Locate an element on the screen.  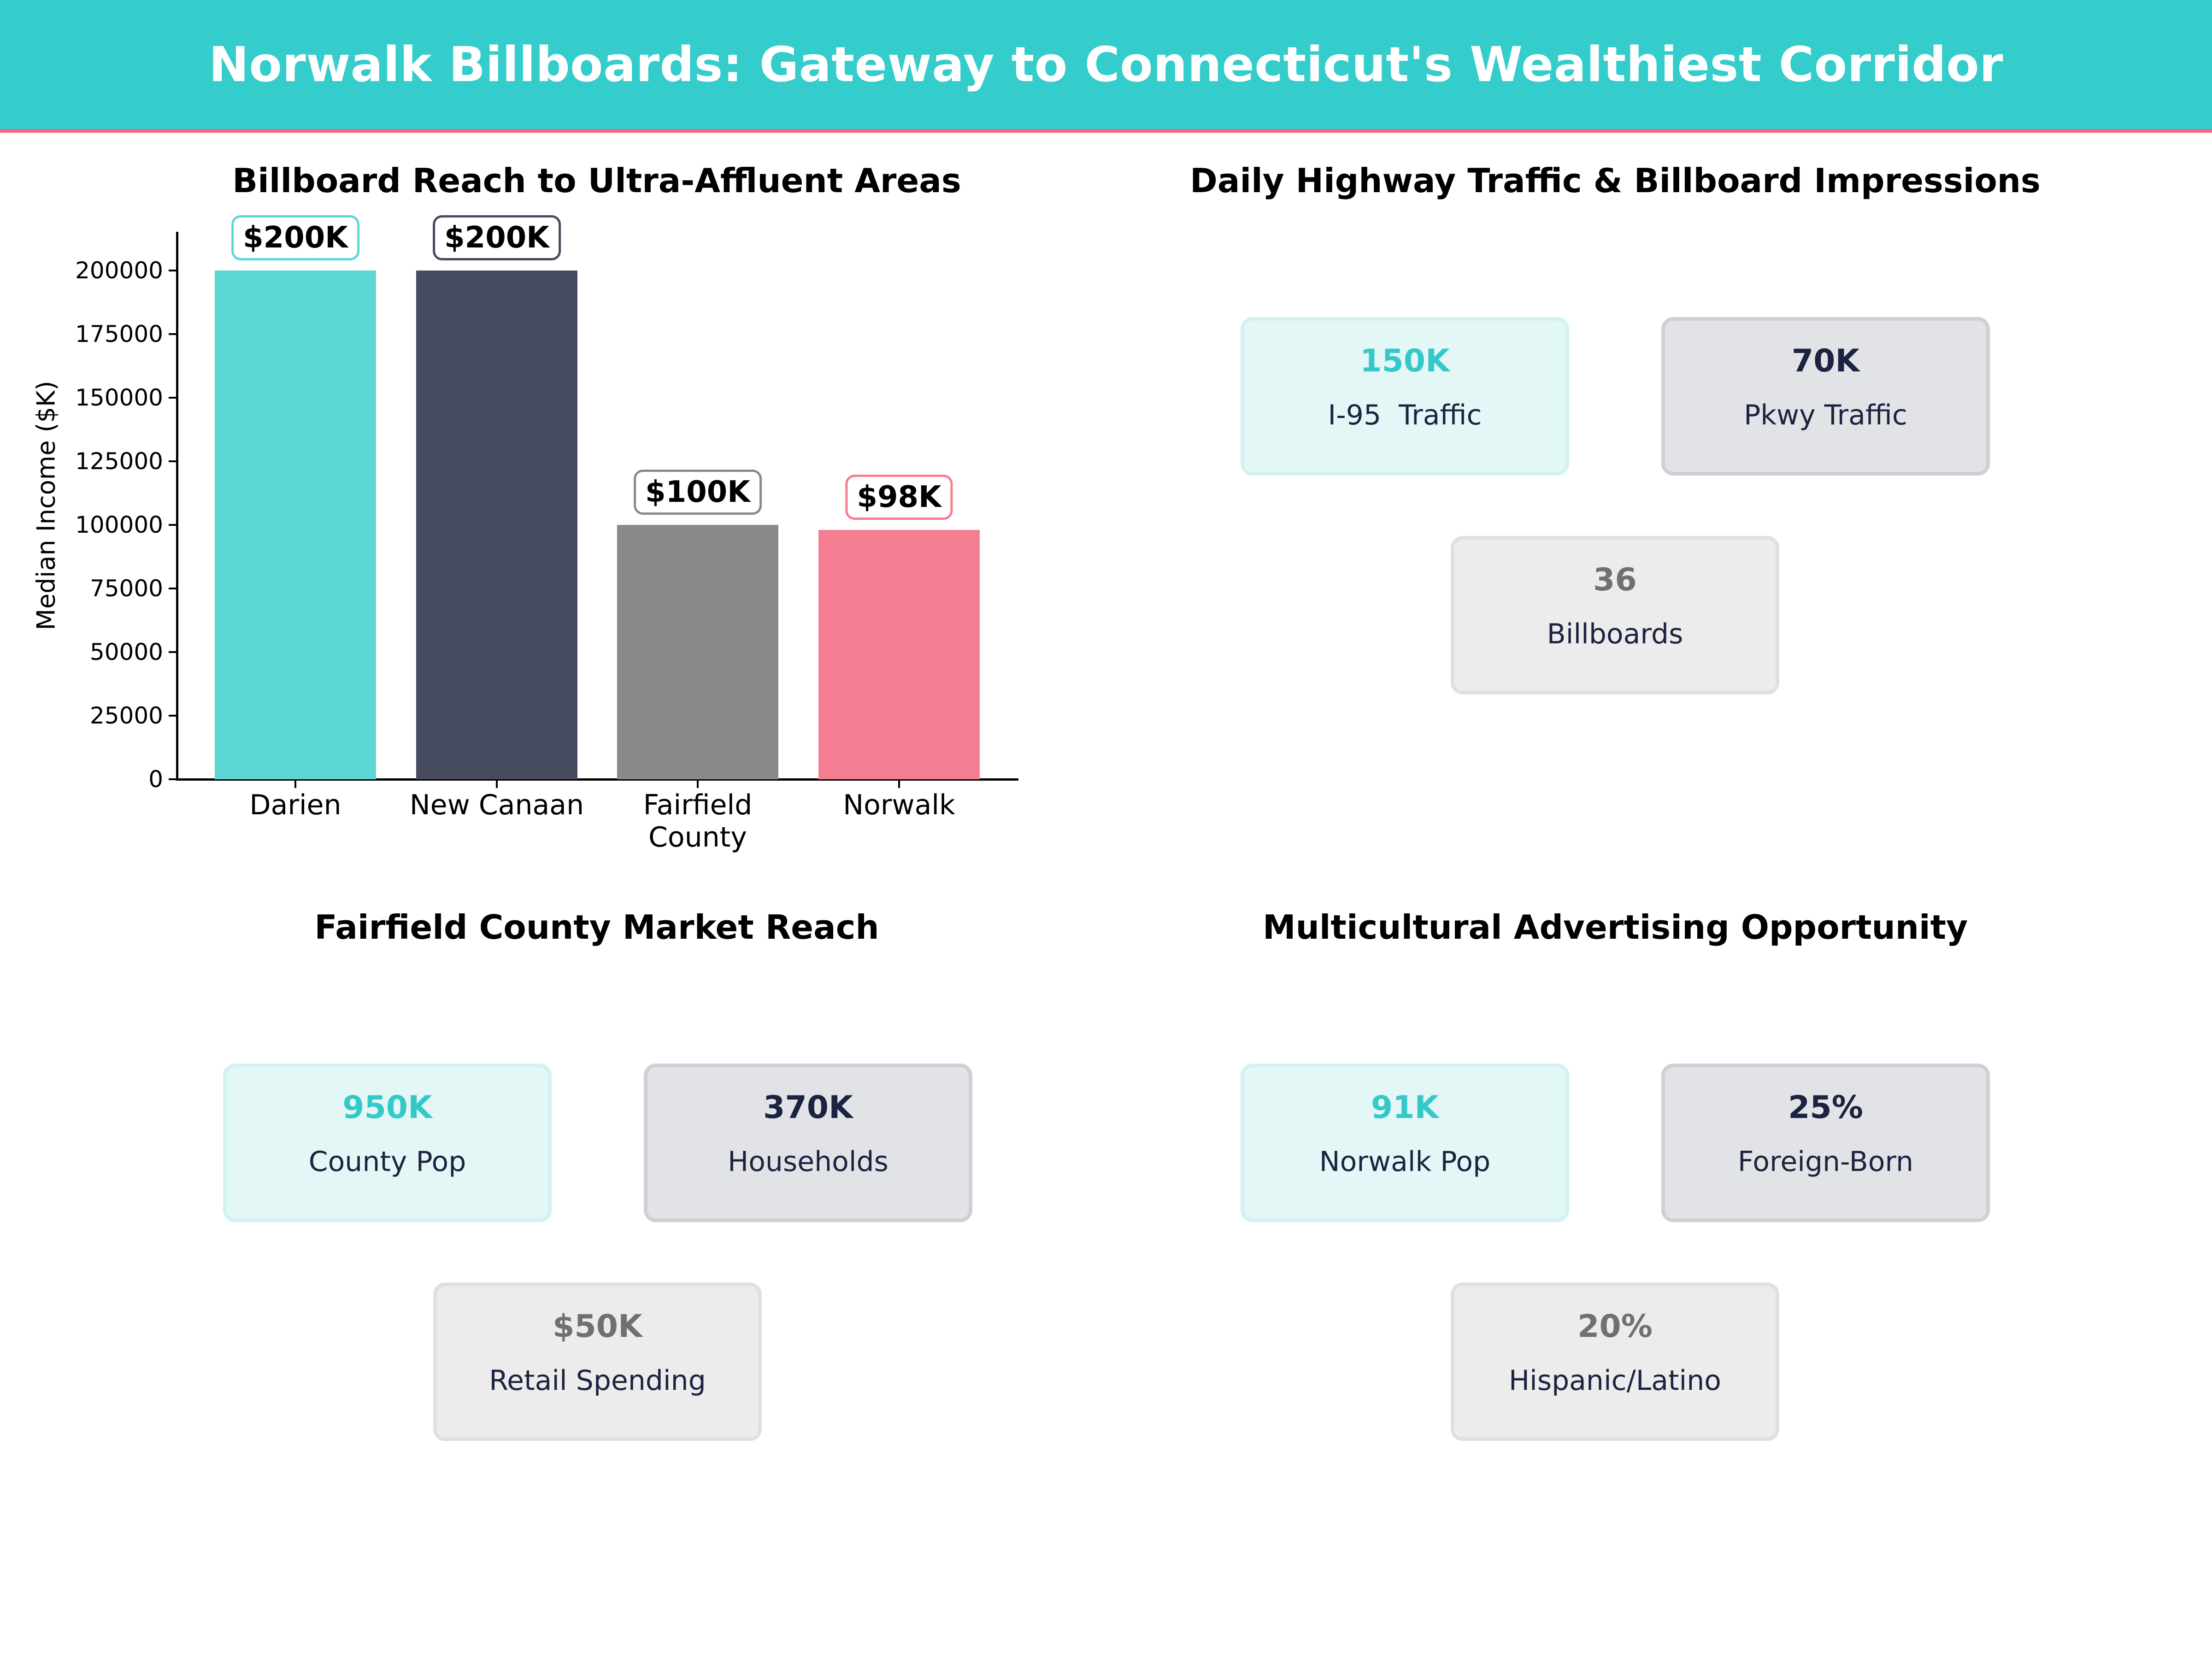
stat-card-norwalk-pop: 91K Norwalk Pop is located at coordinates (1405, 1143).